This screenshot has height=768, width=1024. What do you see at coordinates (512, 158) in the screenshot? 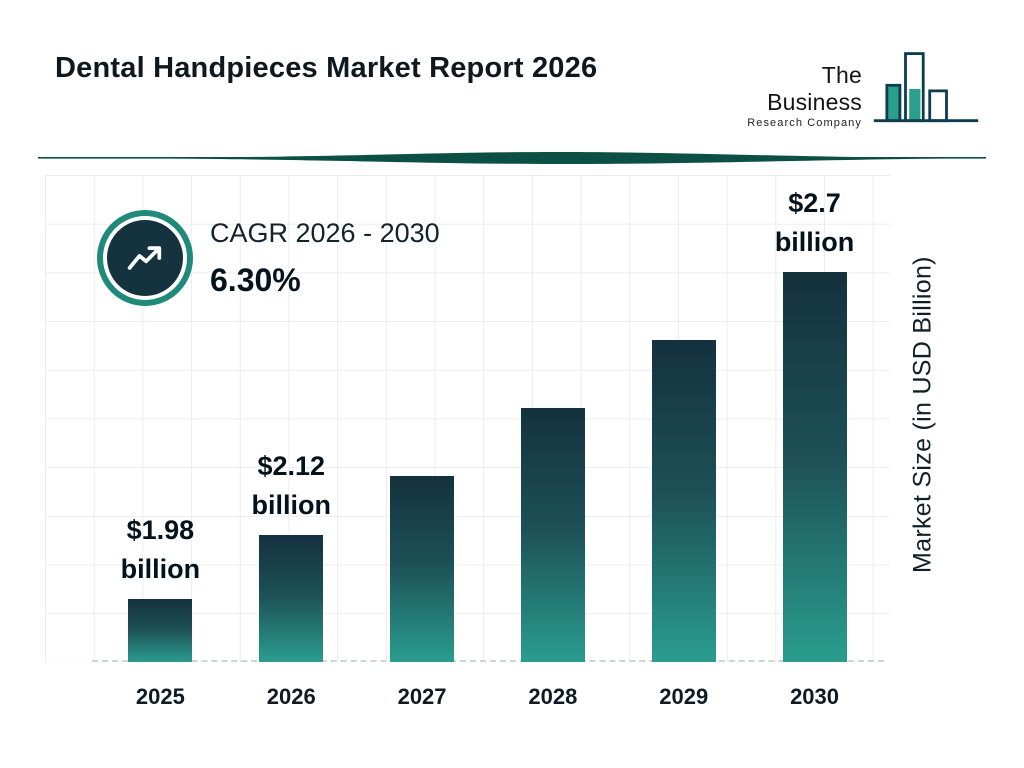
I see `divider-line` at bounding box center [512, 158].